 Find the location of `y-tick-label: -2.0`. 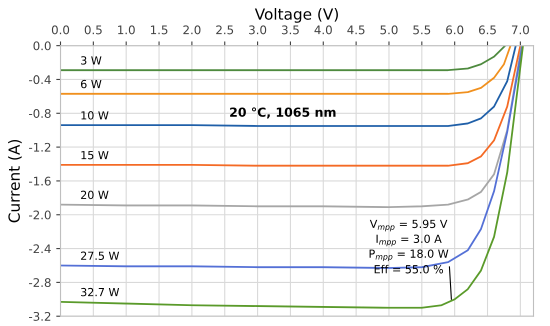

y-tick-label: -2.0 is located at coordinates (40, 215).